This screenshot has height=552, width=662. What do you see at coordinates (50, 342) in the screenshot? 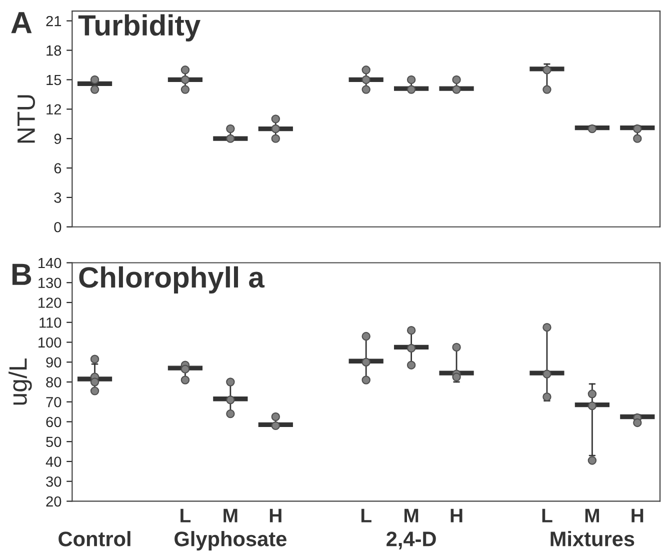
I see `y-tick-label: 100` at bounding box center [50, 342].